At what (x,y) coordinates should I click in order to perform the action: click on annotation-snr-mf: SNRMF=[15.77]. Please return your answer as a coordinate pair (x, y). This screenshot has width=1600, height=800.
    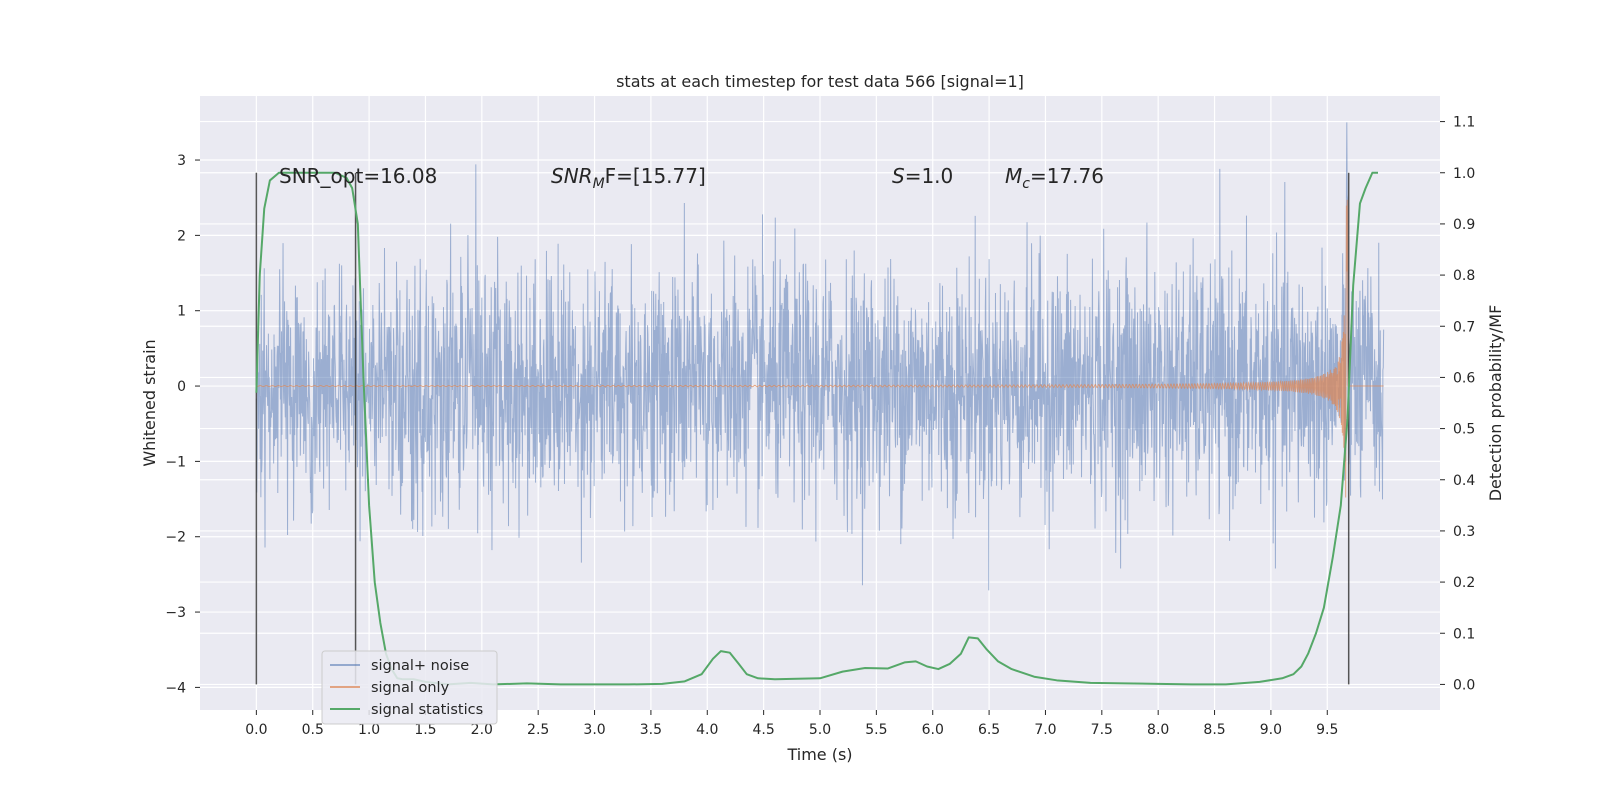
    Looking at the image, I should click on (628, 178).